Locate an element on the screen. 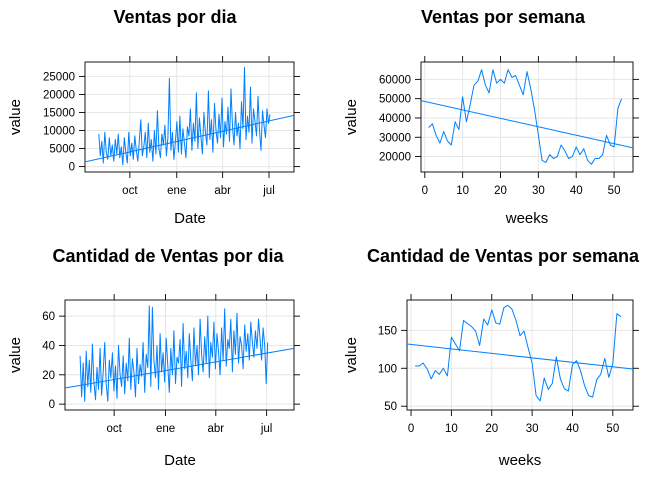  chart-title: Cantidad de Ventas por semana is located at coordinates (503, 256).